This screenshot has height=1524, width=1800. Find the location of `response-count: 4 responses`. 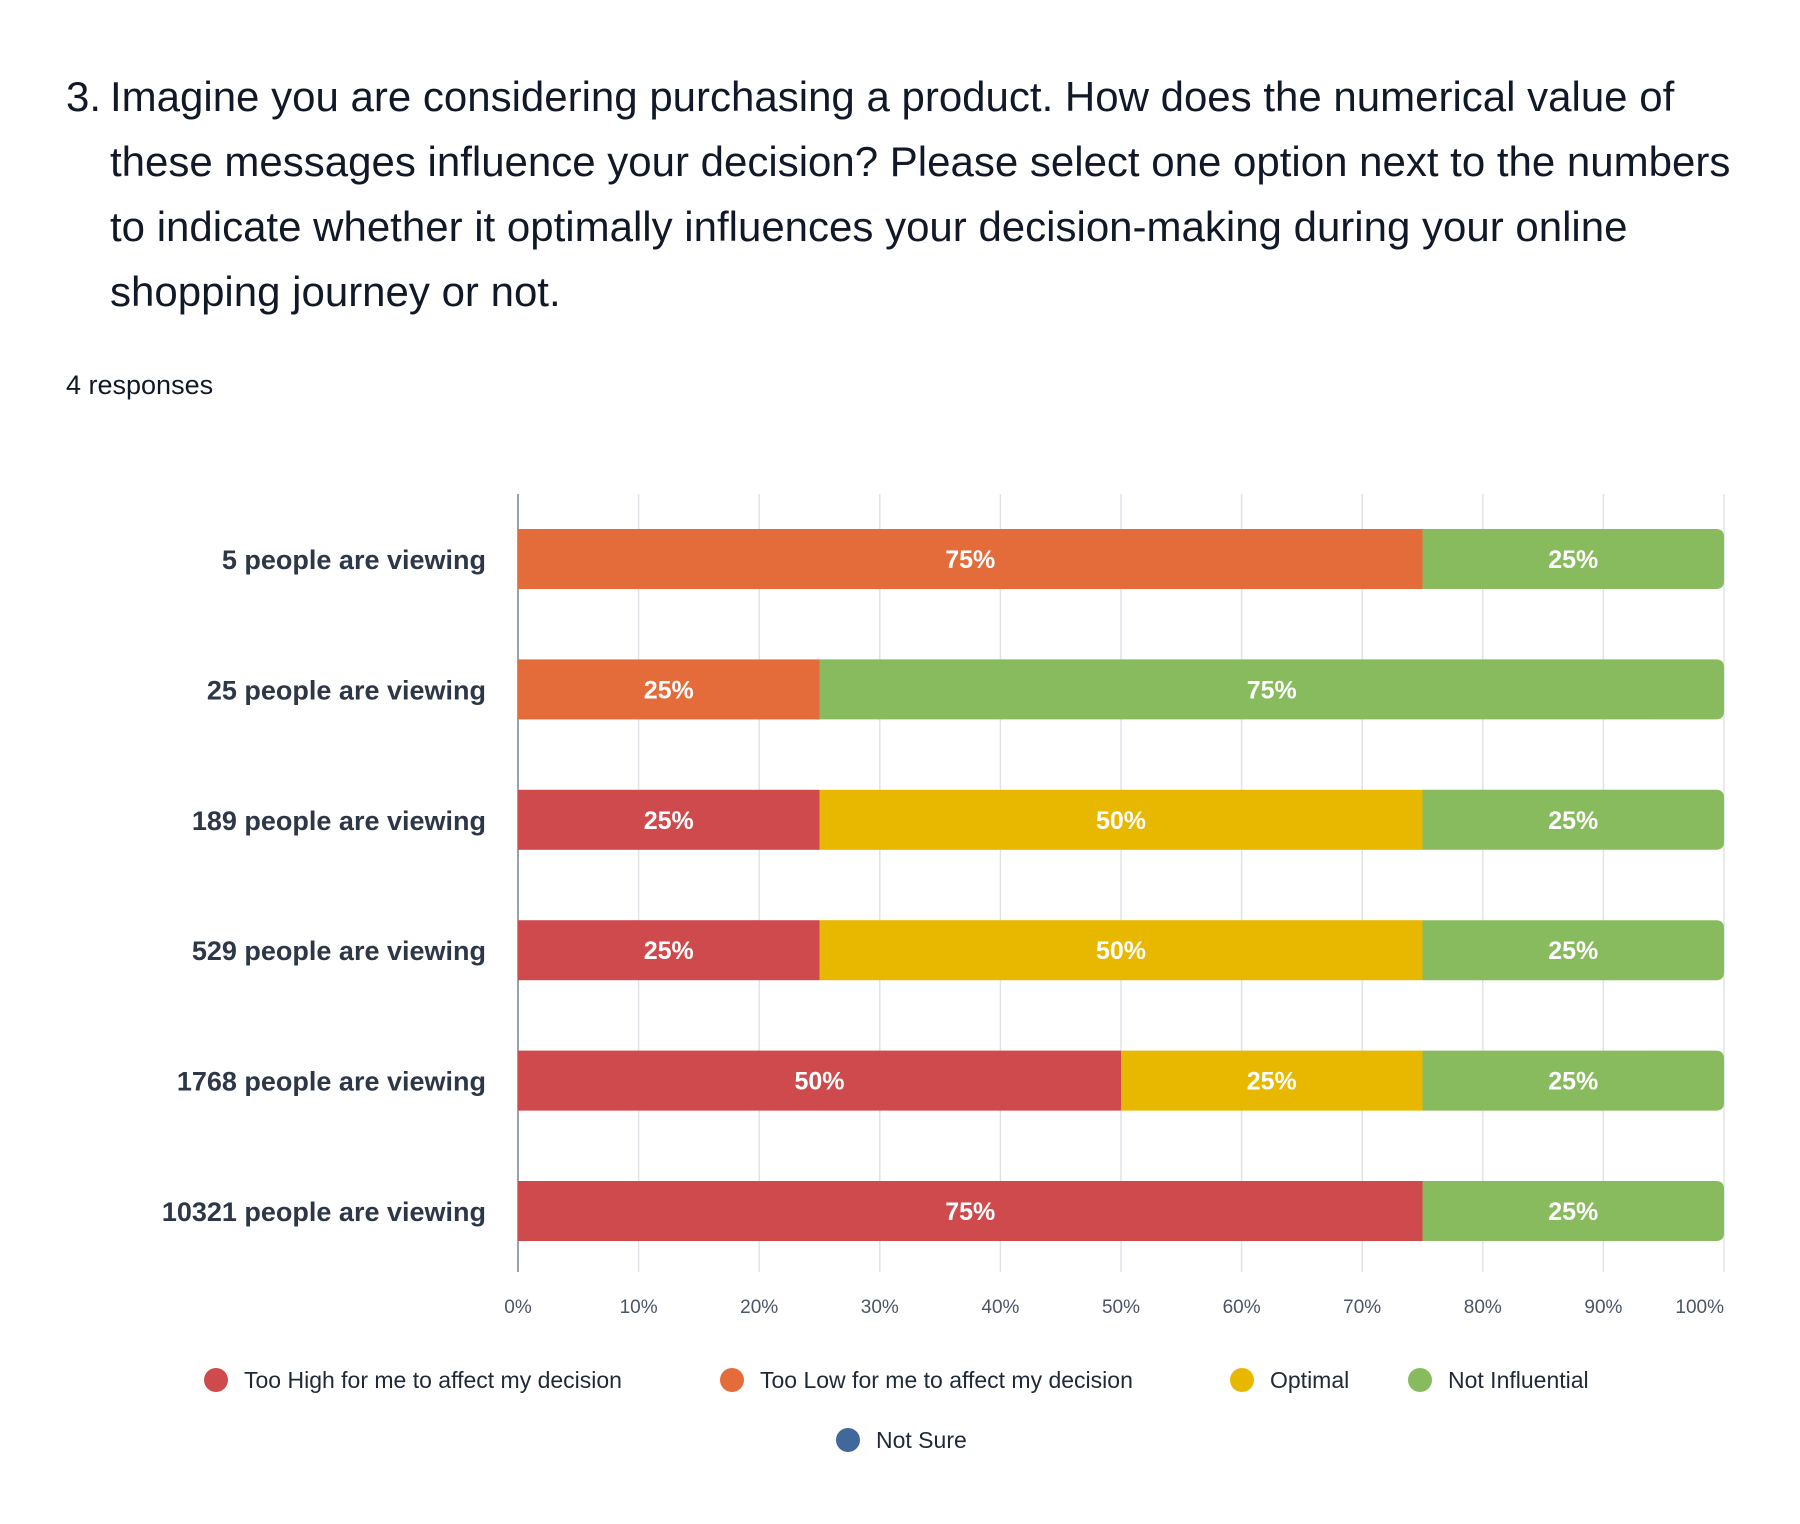

response-count: 4 responses is located at coordinates (140, 385).